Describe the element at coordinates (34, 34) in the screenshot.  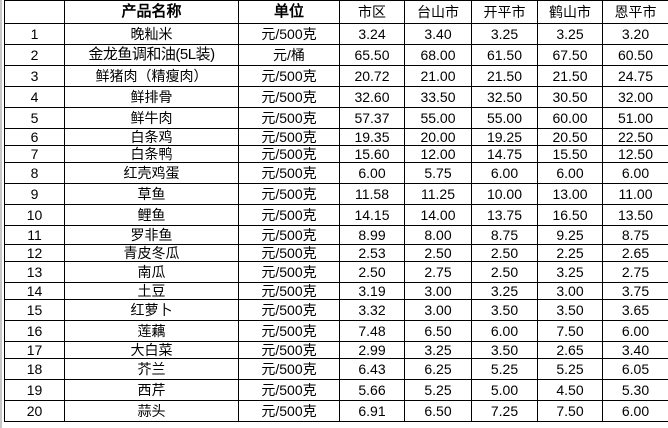
I see `cell-row-index: 1` at that location.